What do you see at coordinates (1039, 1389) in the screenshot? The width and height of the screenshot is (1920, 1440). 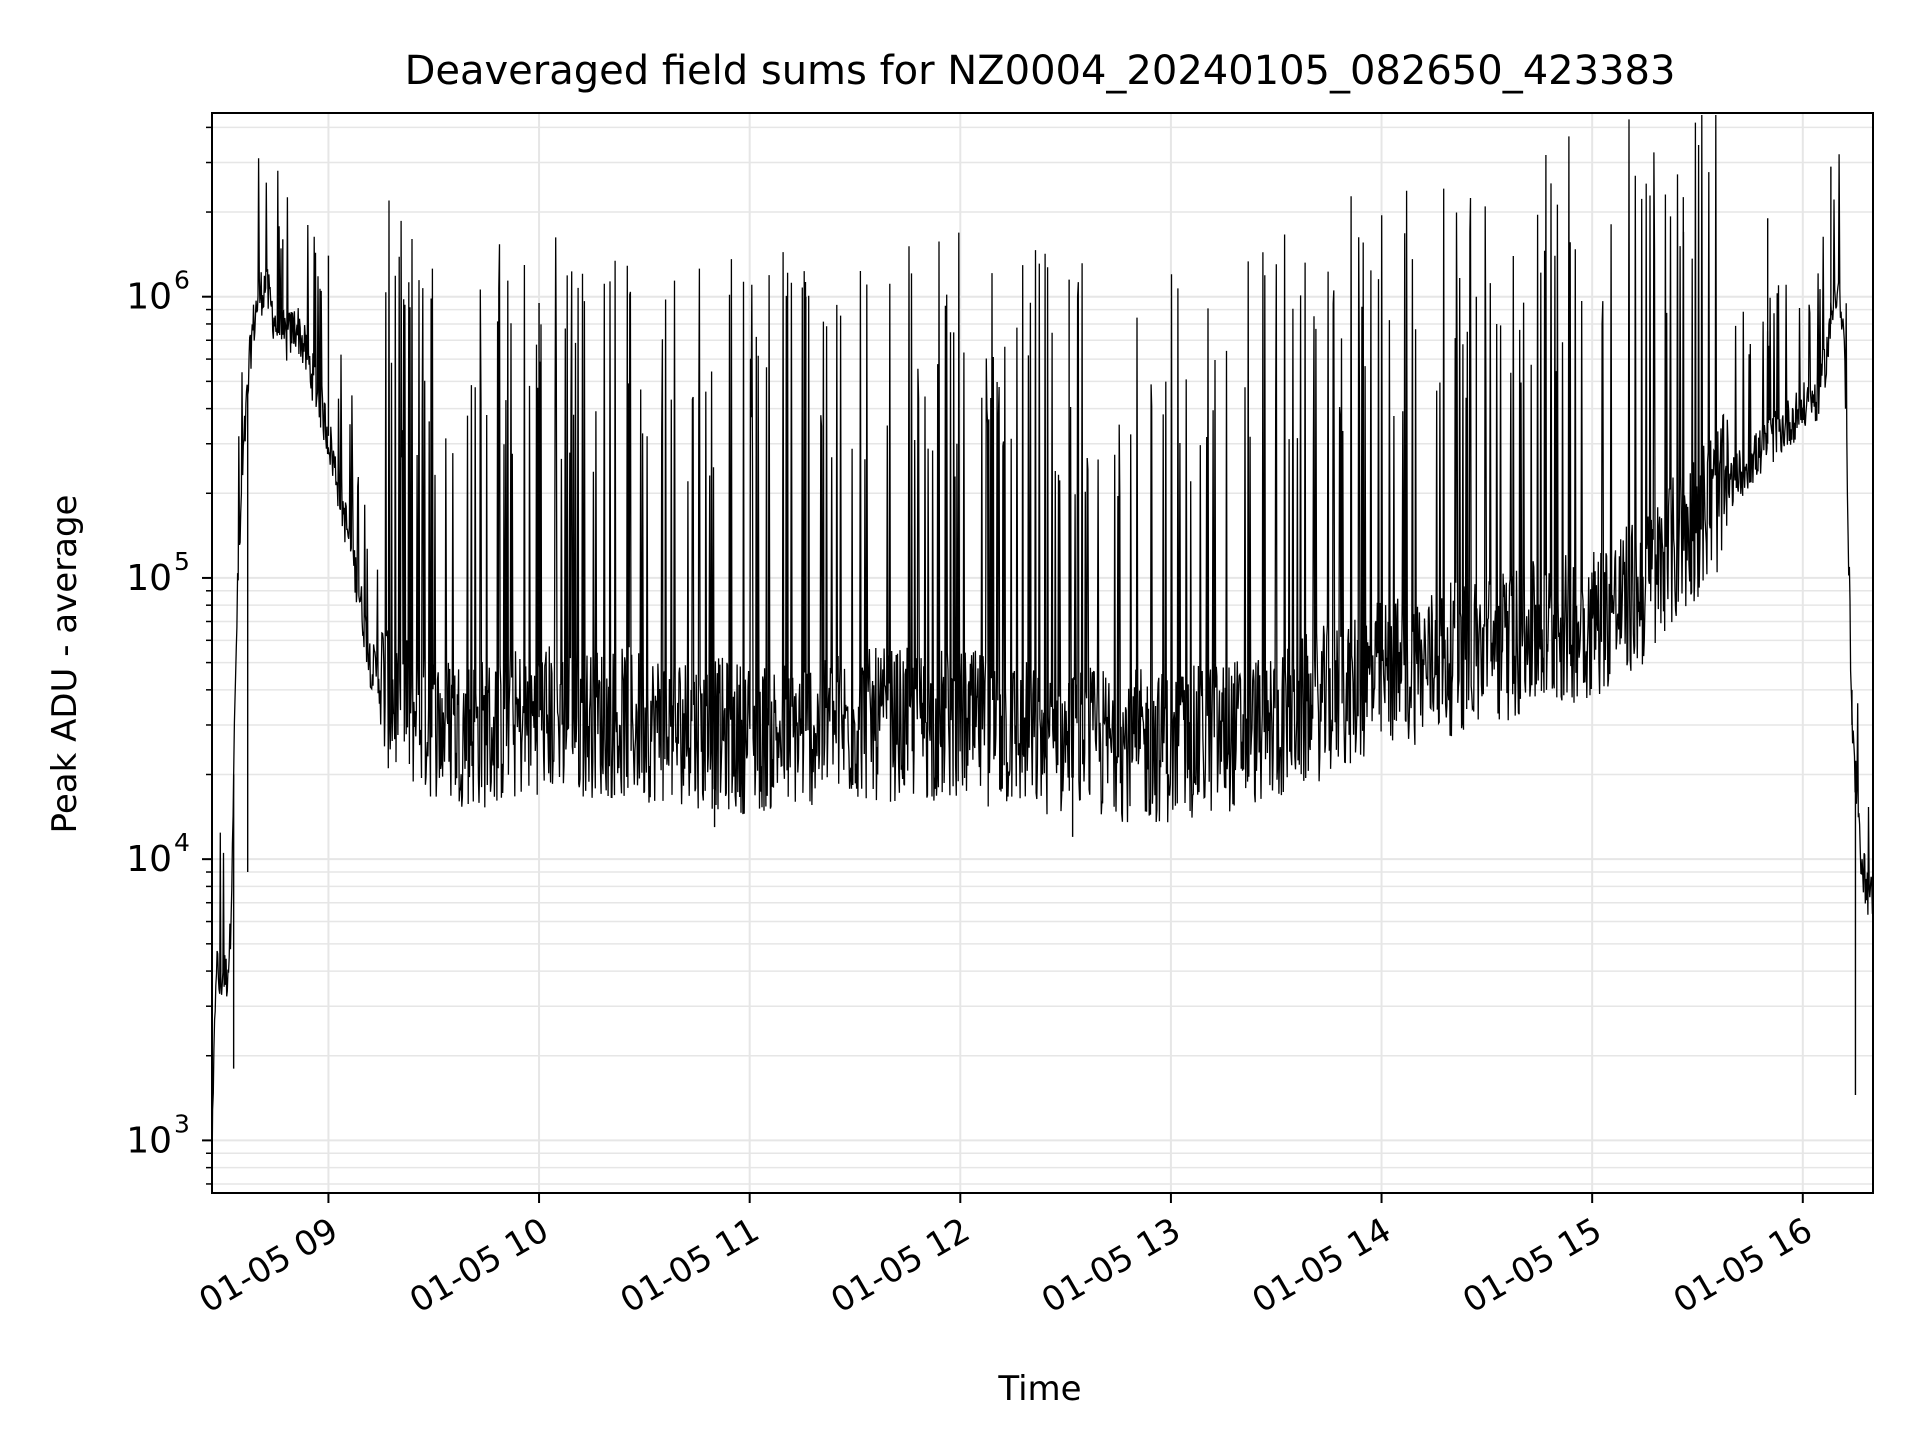 I see `x-axis-label: Time` at bounding box center [1039, 1389].